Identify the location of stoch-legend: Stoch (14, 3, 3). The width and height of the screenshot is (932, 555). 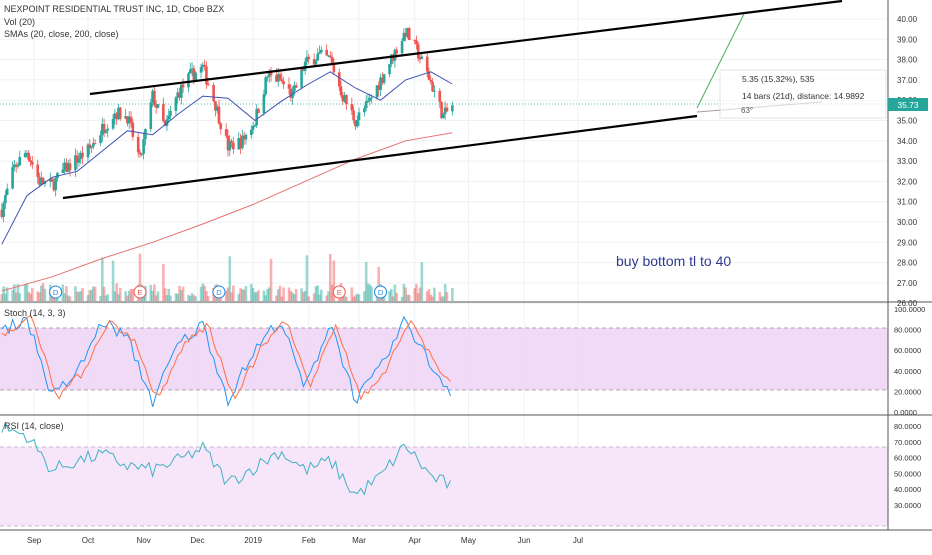
(35, 313).